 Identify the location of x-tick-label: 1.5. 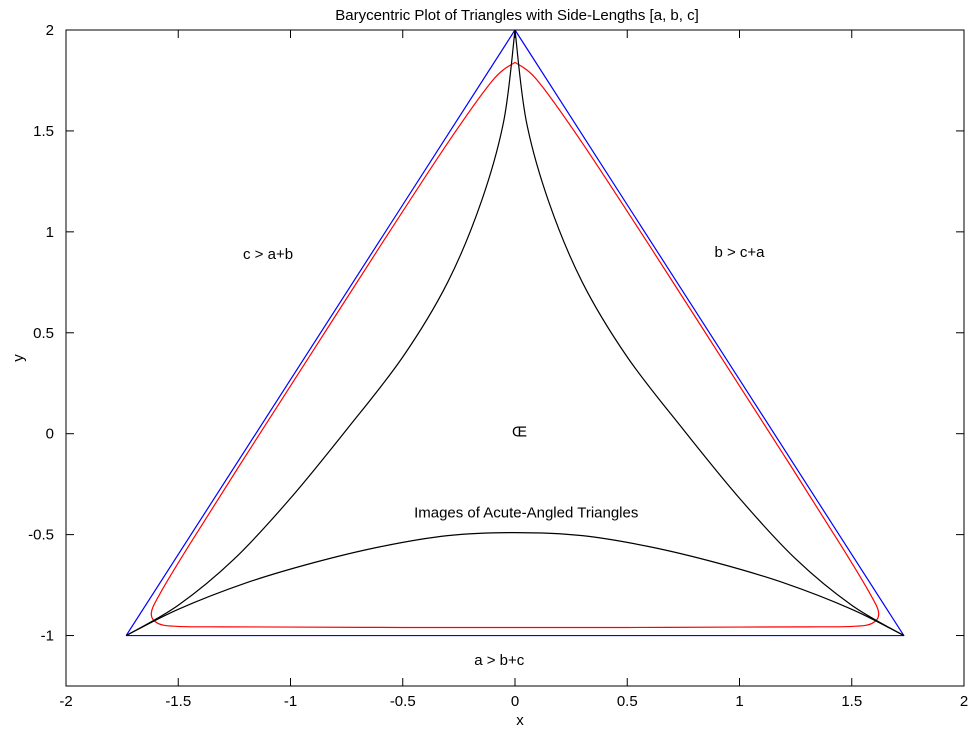
(851, 701).